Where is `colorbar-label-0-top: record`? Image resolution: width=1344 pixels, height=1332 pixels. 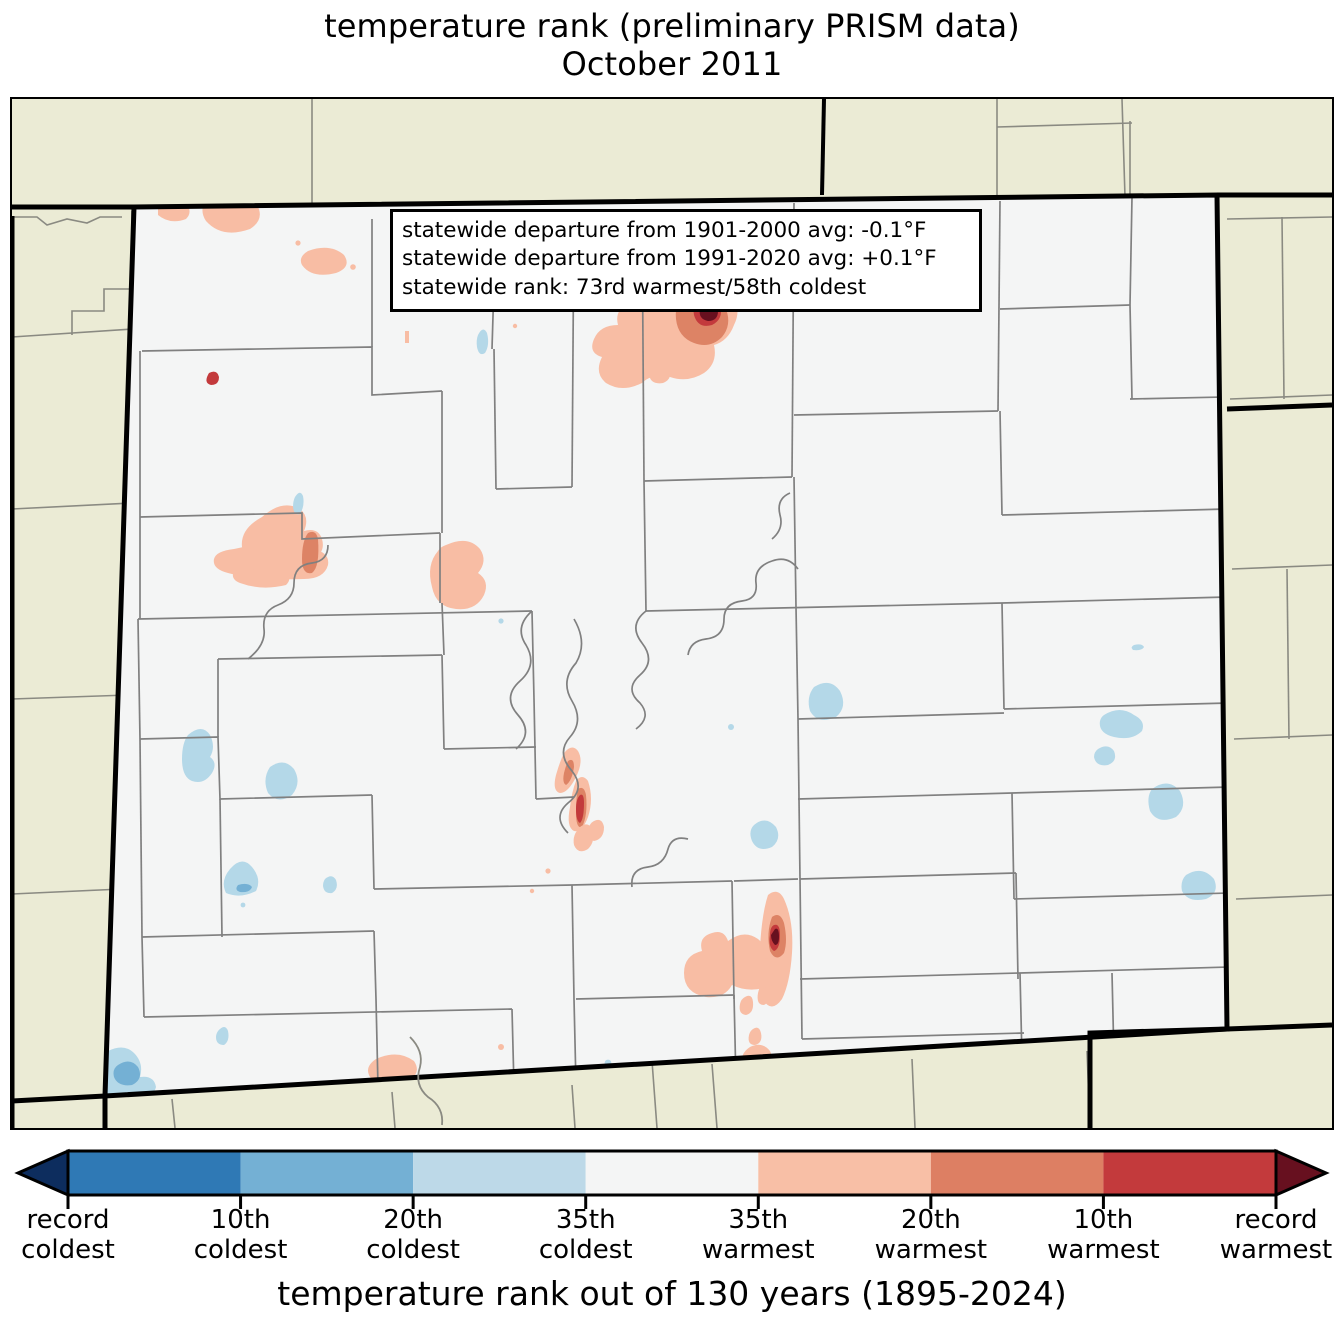
colorbar-label-0-top: record is located at coordinates (68, 1220).